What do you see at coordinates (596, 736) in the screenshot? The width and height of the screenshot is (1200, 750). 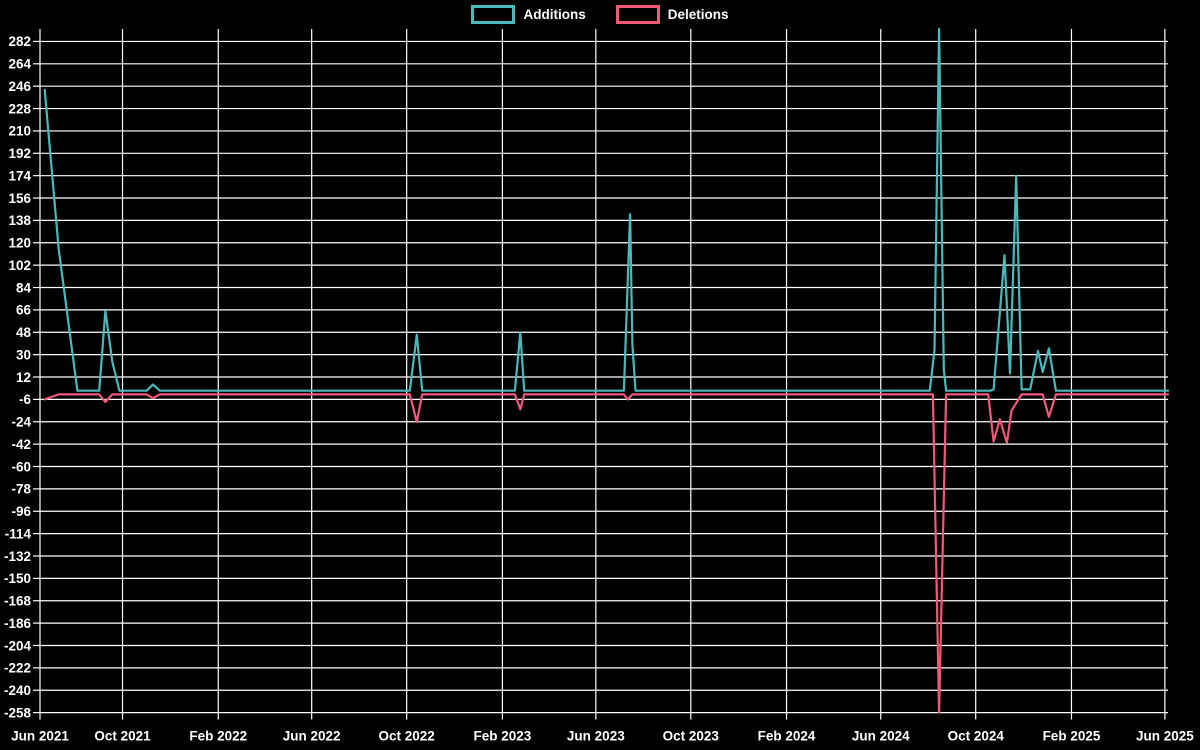 I see `x-tick-label: Jun 2023` at bounding box center [596, 736].